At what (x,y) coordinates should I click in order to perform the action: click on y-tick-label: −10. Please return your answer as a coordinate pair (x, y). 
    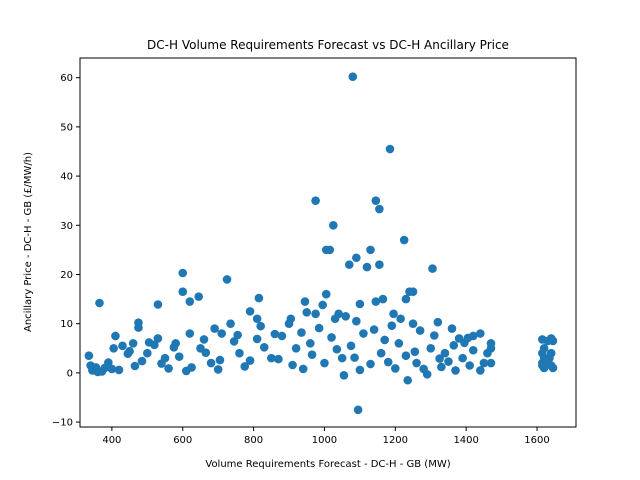
    Looking at the image, I should click on (62, 423).